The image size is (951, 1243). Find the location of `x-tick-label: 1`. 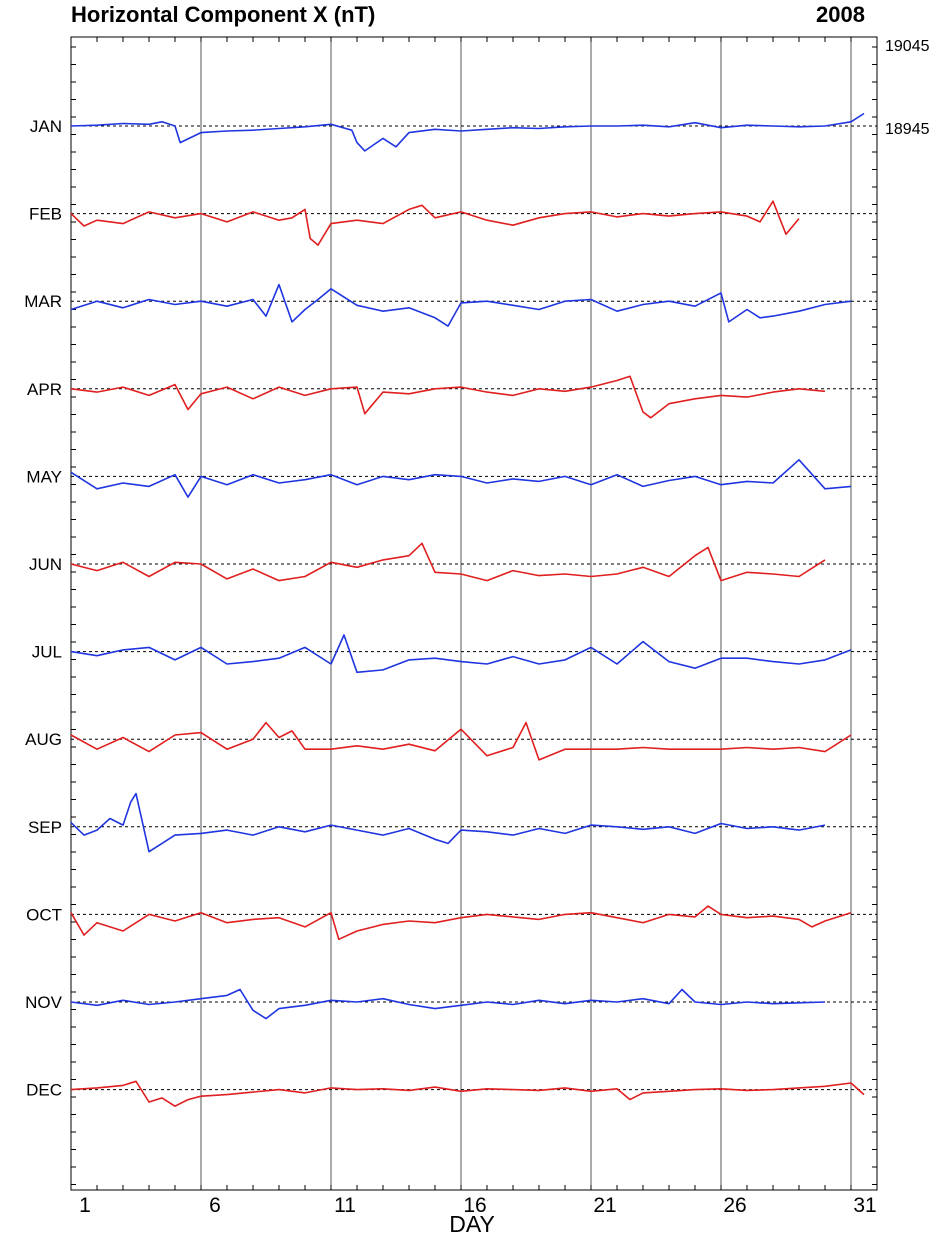

x-tick-label: 1 is located at coordinates (85, 1205).